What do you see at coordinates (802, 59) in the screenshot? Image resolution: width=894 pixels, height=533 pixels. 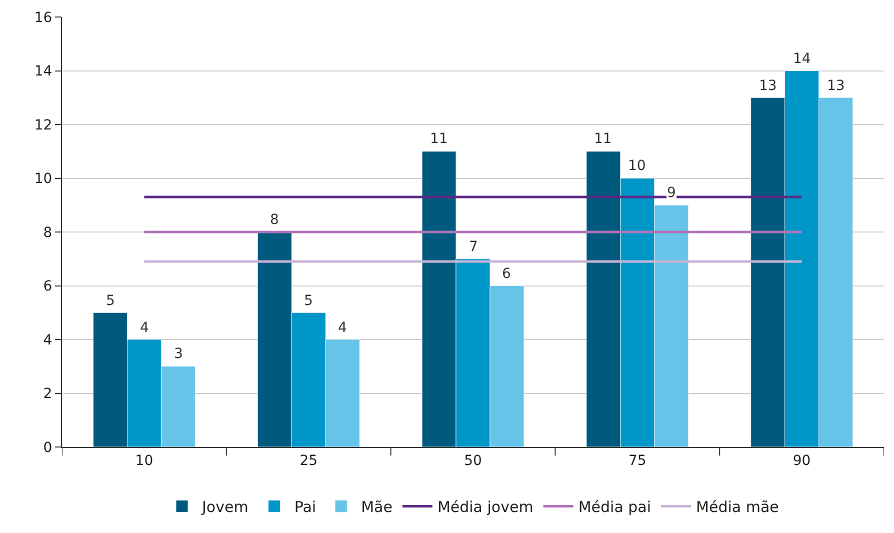 I see `data-label: 14` at bounding box center [802, 59].